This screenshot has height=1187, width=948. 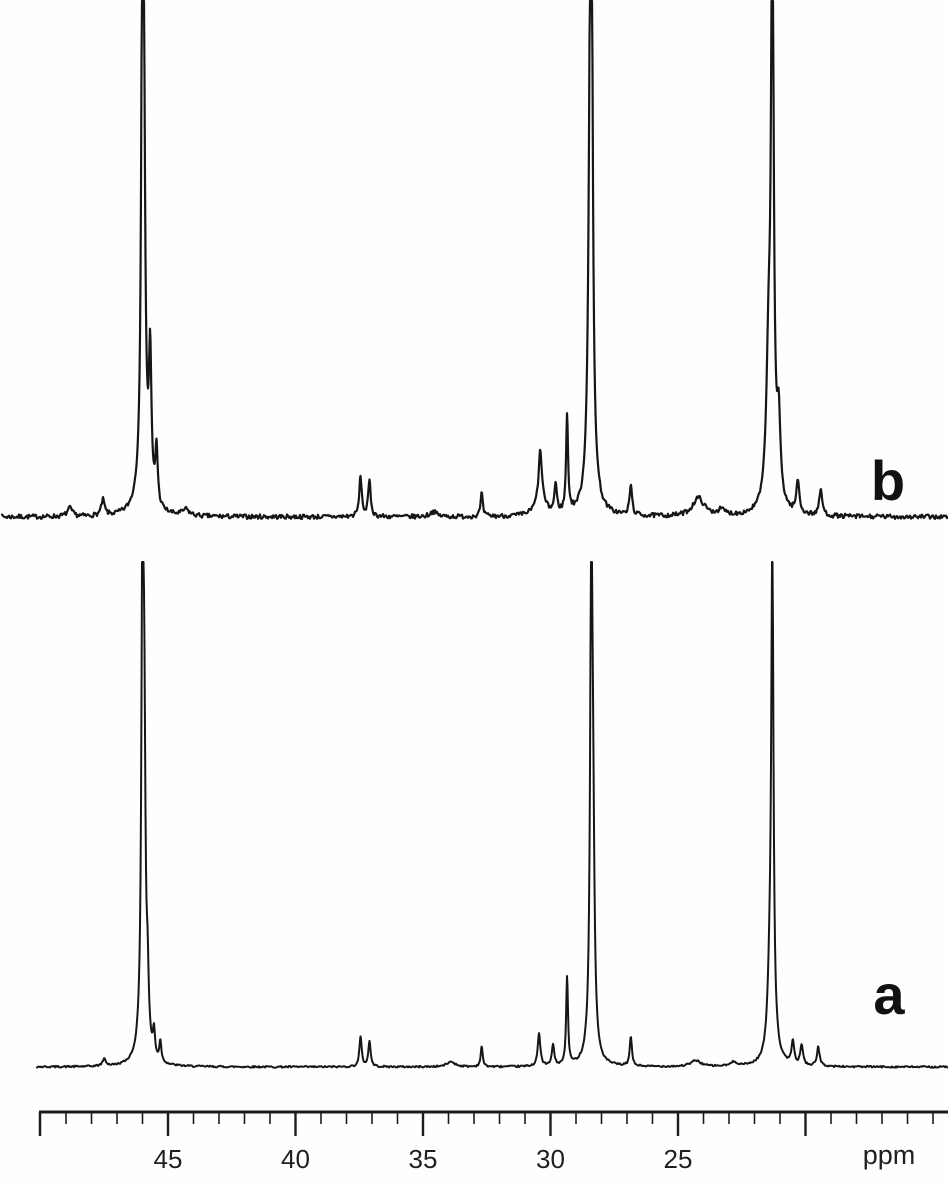 I want to click on panel-label-b: b, so click(x=888, y=480).